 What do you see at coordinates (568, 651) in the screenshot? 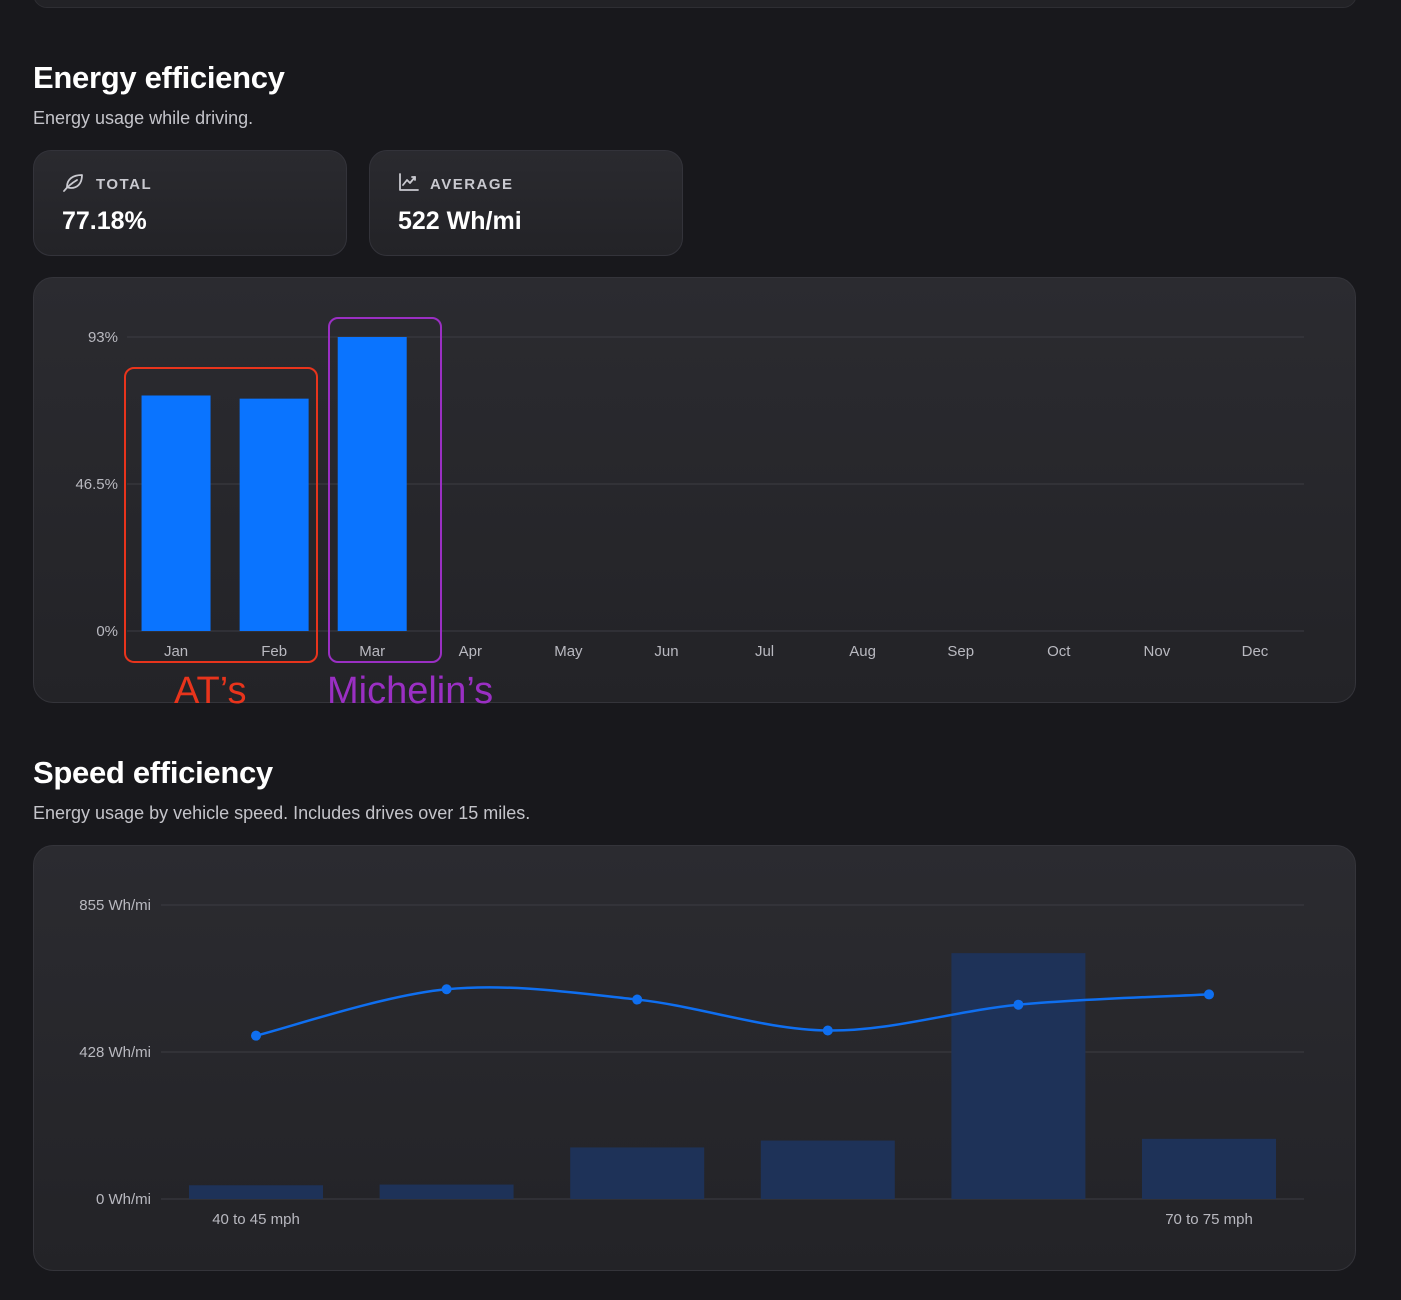
I see `x-tick-label: May` at bounding box center [568, 651].